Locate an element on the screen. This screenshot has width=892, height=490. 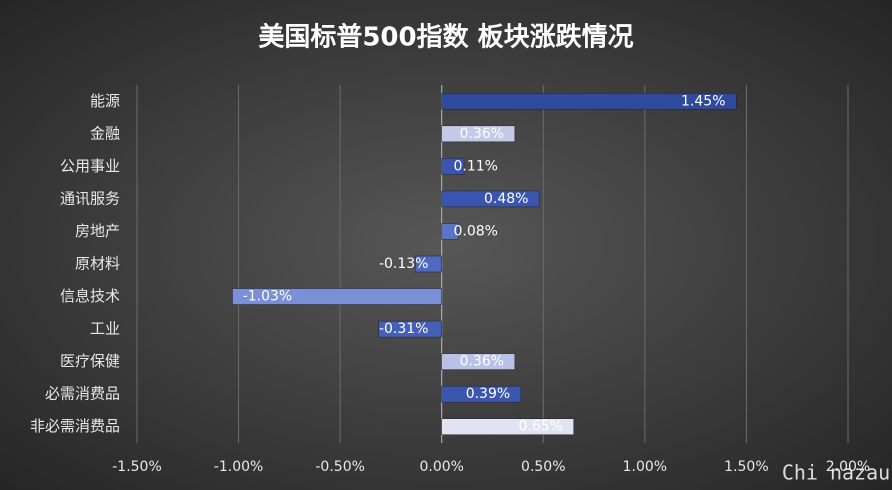
x-tick-label: -0.50% is located at coordinates (340, 467).